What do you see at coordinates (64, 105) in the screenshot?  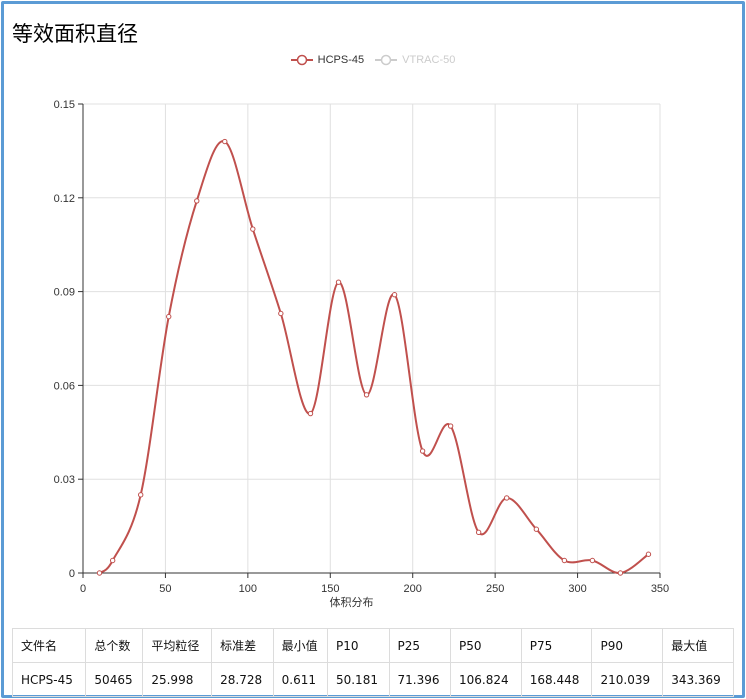 I see `y-tick-label: 0.15` at bounding box center [64, 105].